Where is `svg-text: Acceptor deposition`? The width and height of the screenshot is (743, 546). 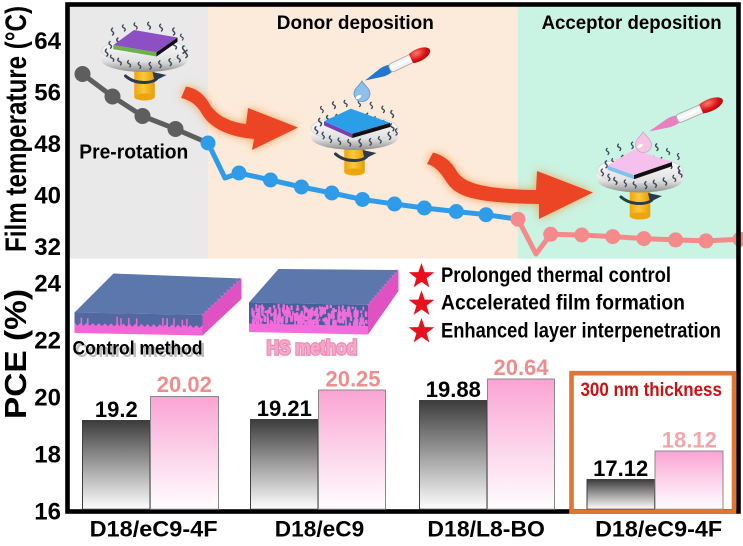 svg-text: Acceptor deposition is located at coordinates (632, 23).